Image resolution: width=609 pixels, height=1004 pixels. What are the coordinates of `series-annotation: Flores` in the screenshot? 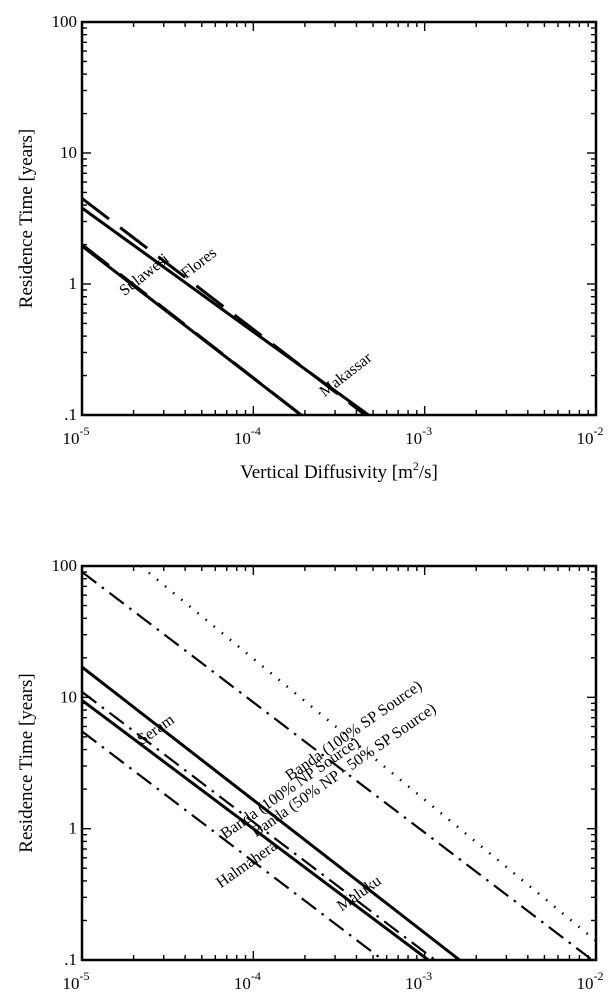 It's located at (199, 263).